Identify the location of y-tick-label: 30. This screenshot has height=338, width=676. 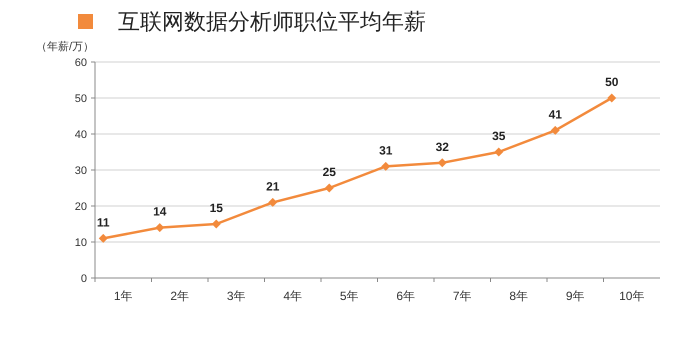
(80, 171).